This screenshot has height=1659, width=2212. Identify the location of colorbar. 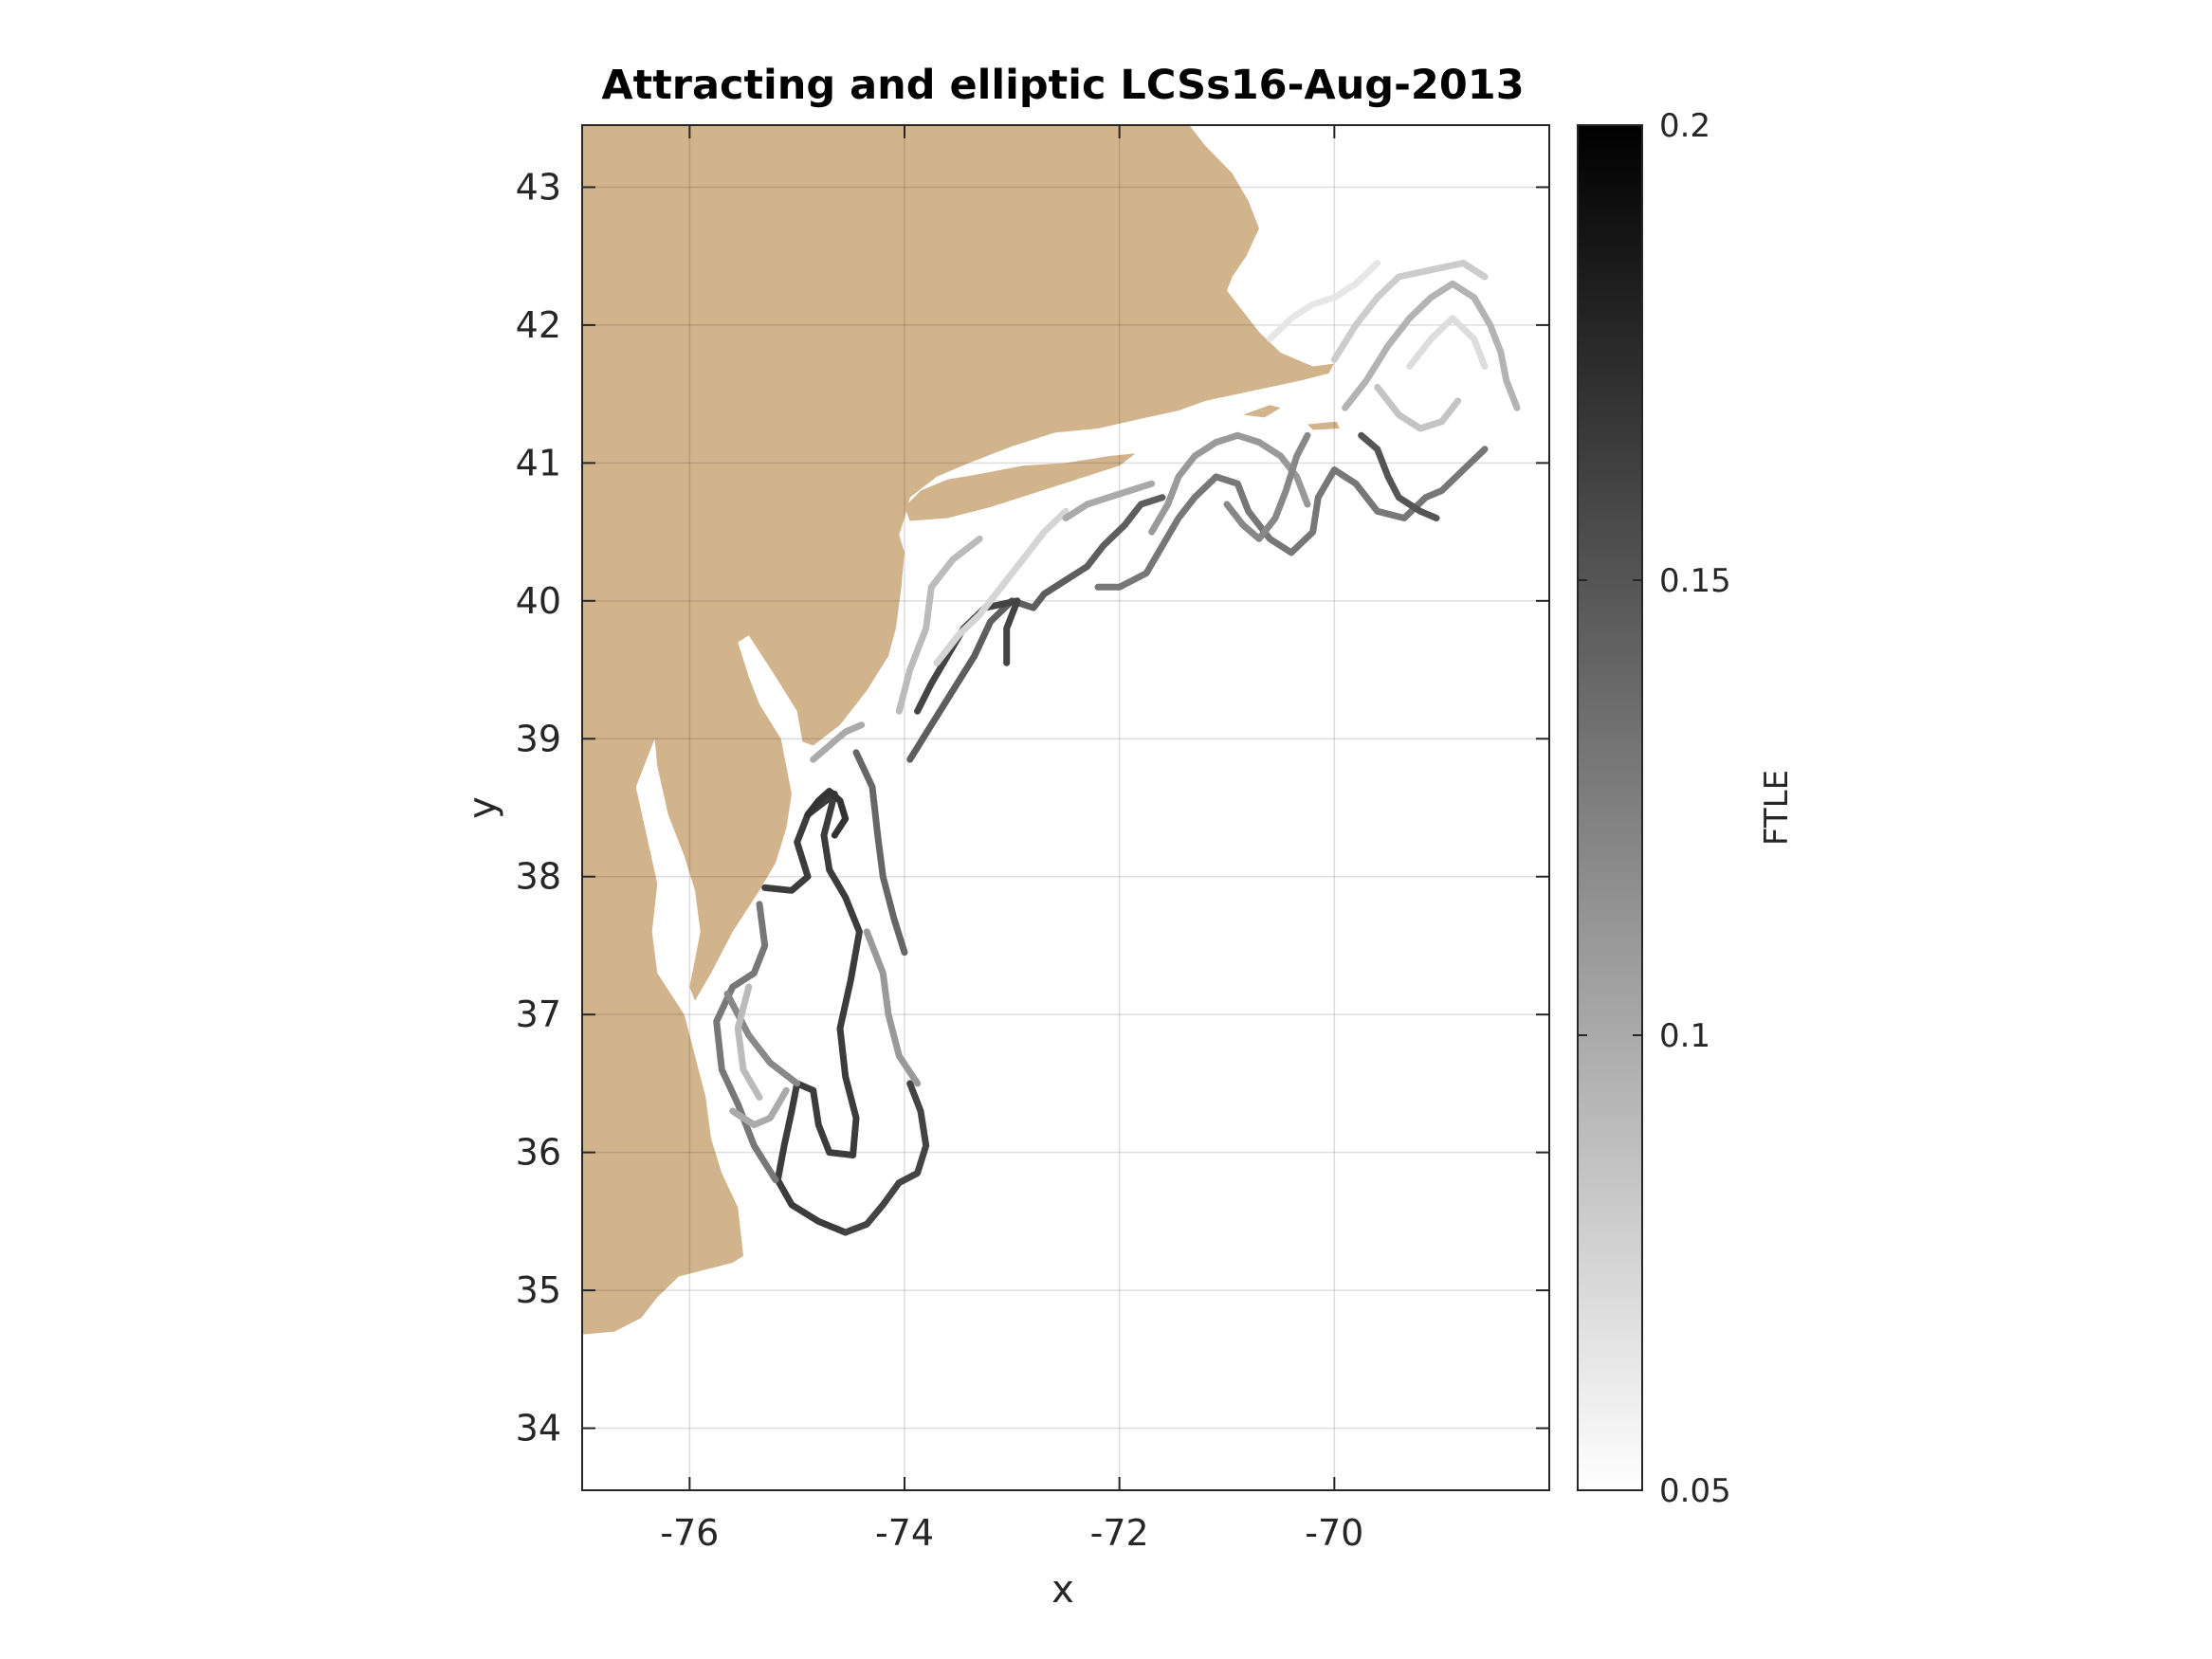
(1610, 807).